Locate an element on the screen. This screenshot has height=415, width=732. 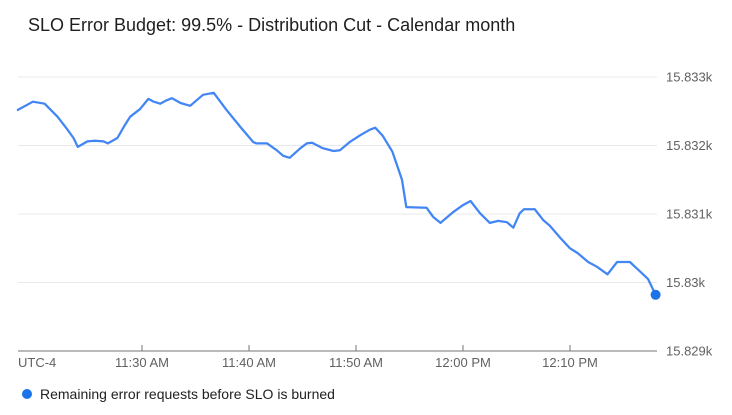
legend-marker-icon is located at coordinates (27, 394).